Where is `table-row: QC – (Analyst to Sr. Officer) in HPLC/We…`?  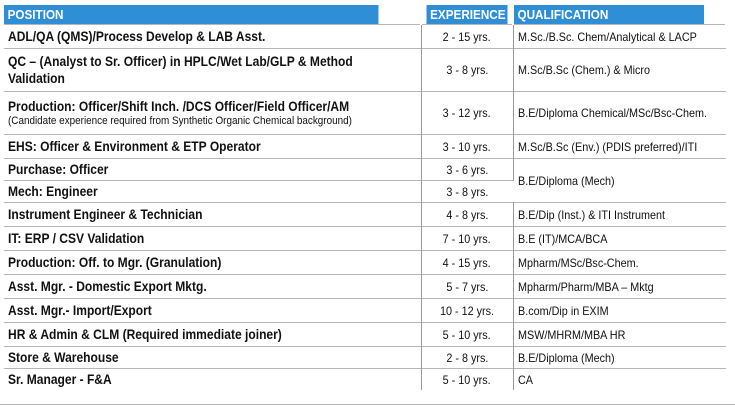 table-row: QC – (Analyst to Sr. Officer) in HPLC/We… is located at coordinates (365, 70).